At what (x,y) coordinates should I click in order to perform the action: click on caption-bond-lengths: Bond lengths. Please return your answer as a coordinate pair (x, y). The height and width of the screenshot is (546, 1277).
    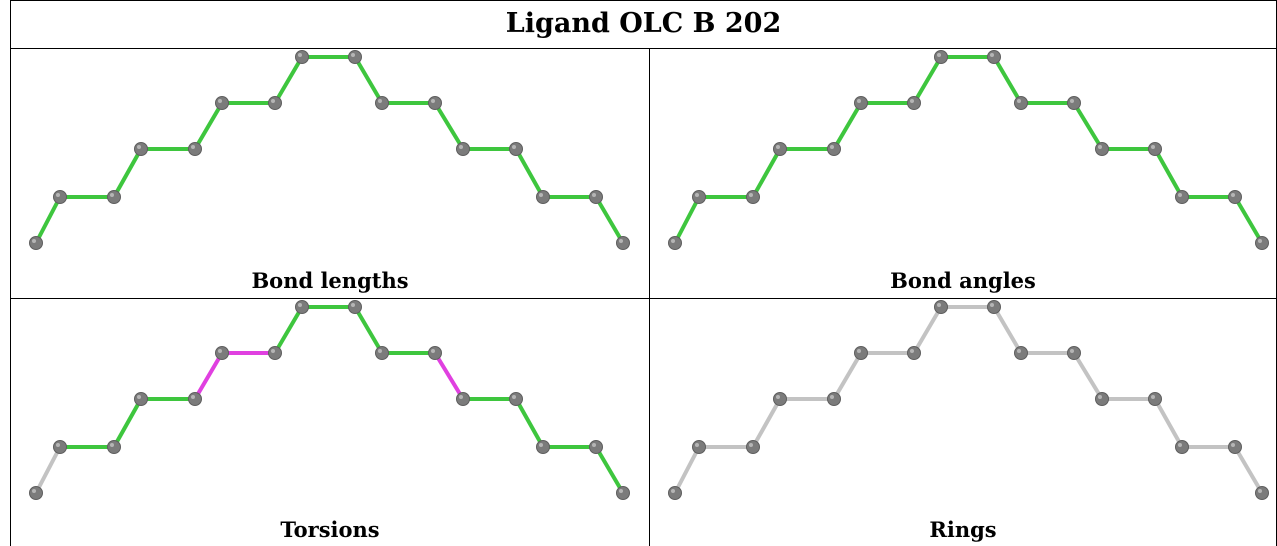
    Looking at the image, I should click on (330, 280).